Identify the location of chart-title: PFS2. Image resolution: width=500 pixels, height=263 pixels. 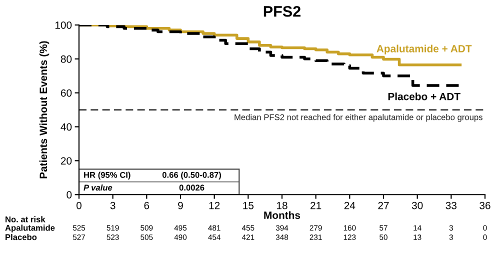
(282, 11).